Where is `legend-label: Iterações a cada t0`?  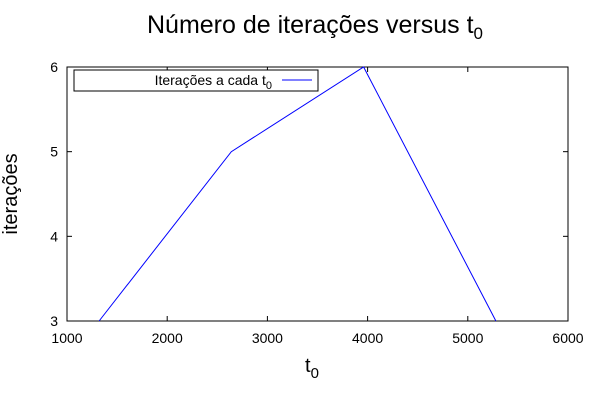
legend-label: Iterações a cada t0 is located at coordinates (213, 82).